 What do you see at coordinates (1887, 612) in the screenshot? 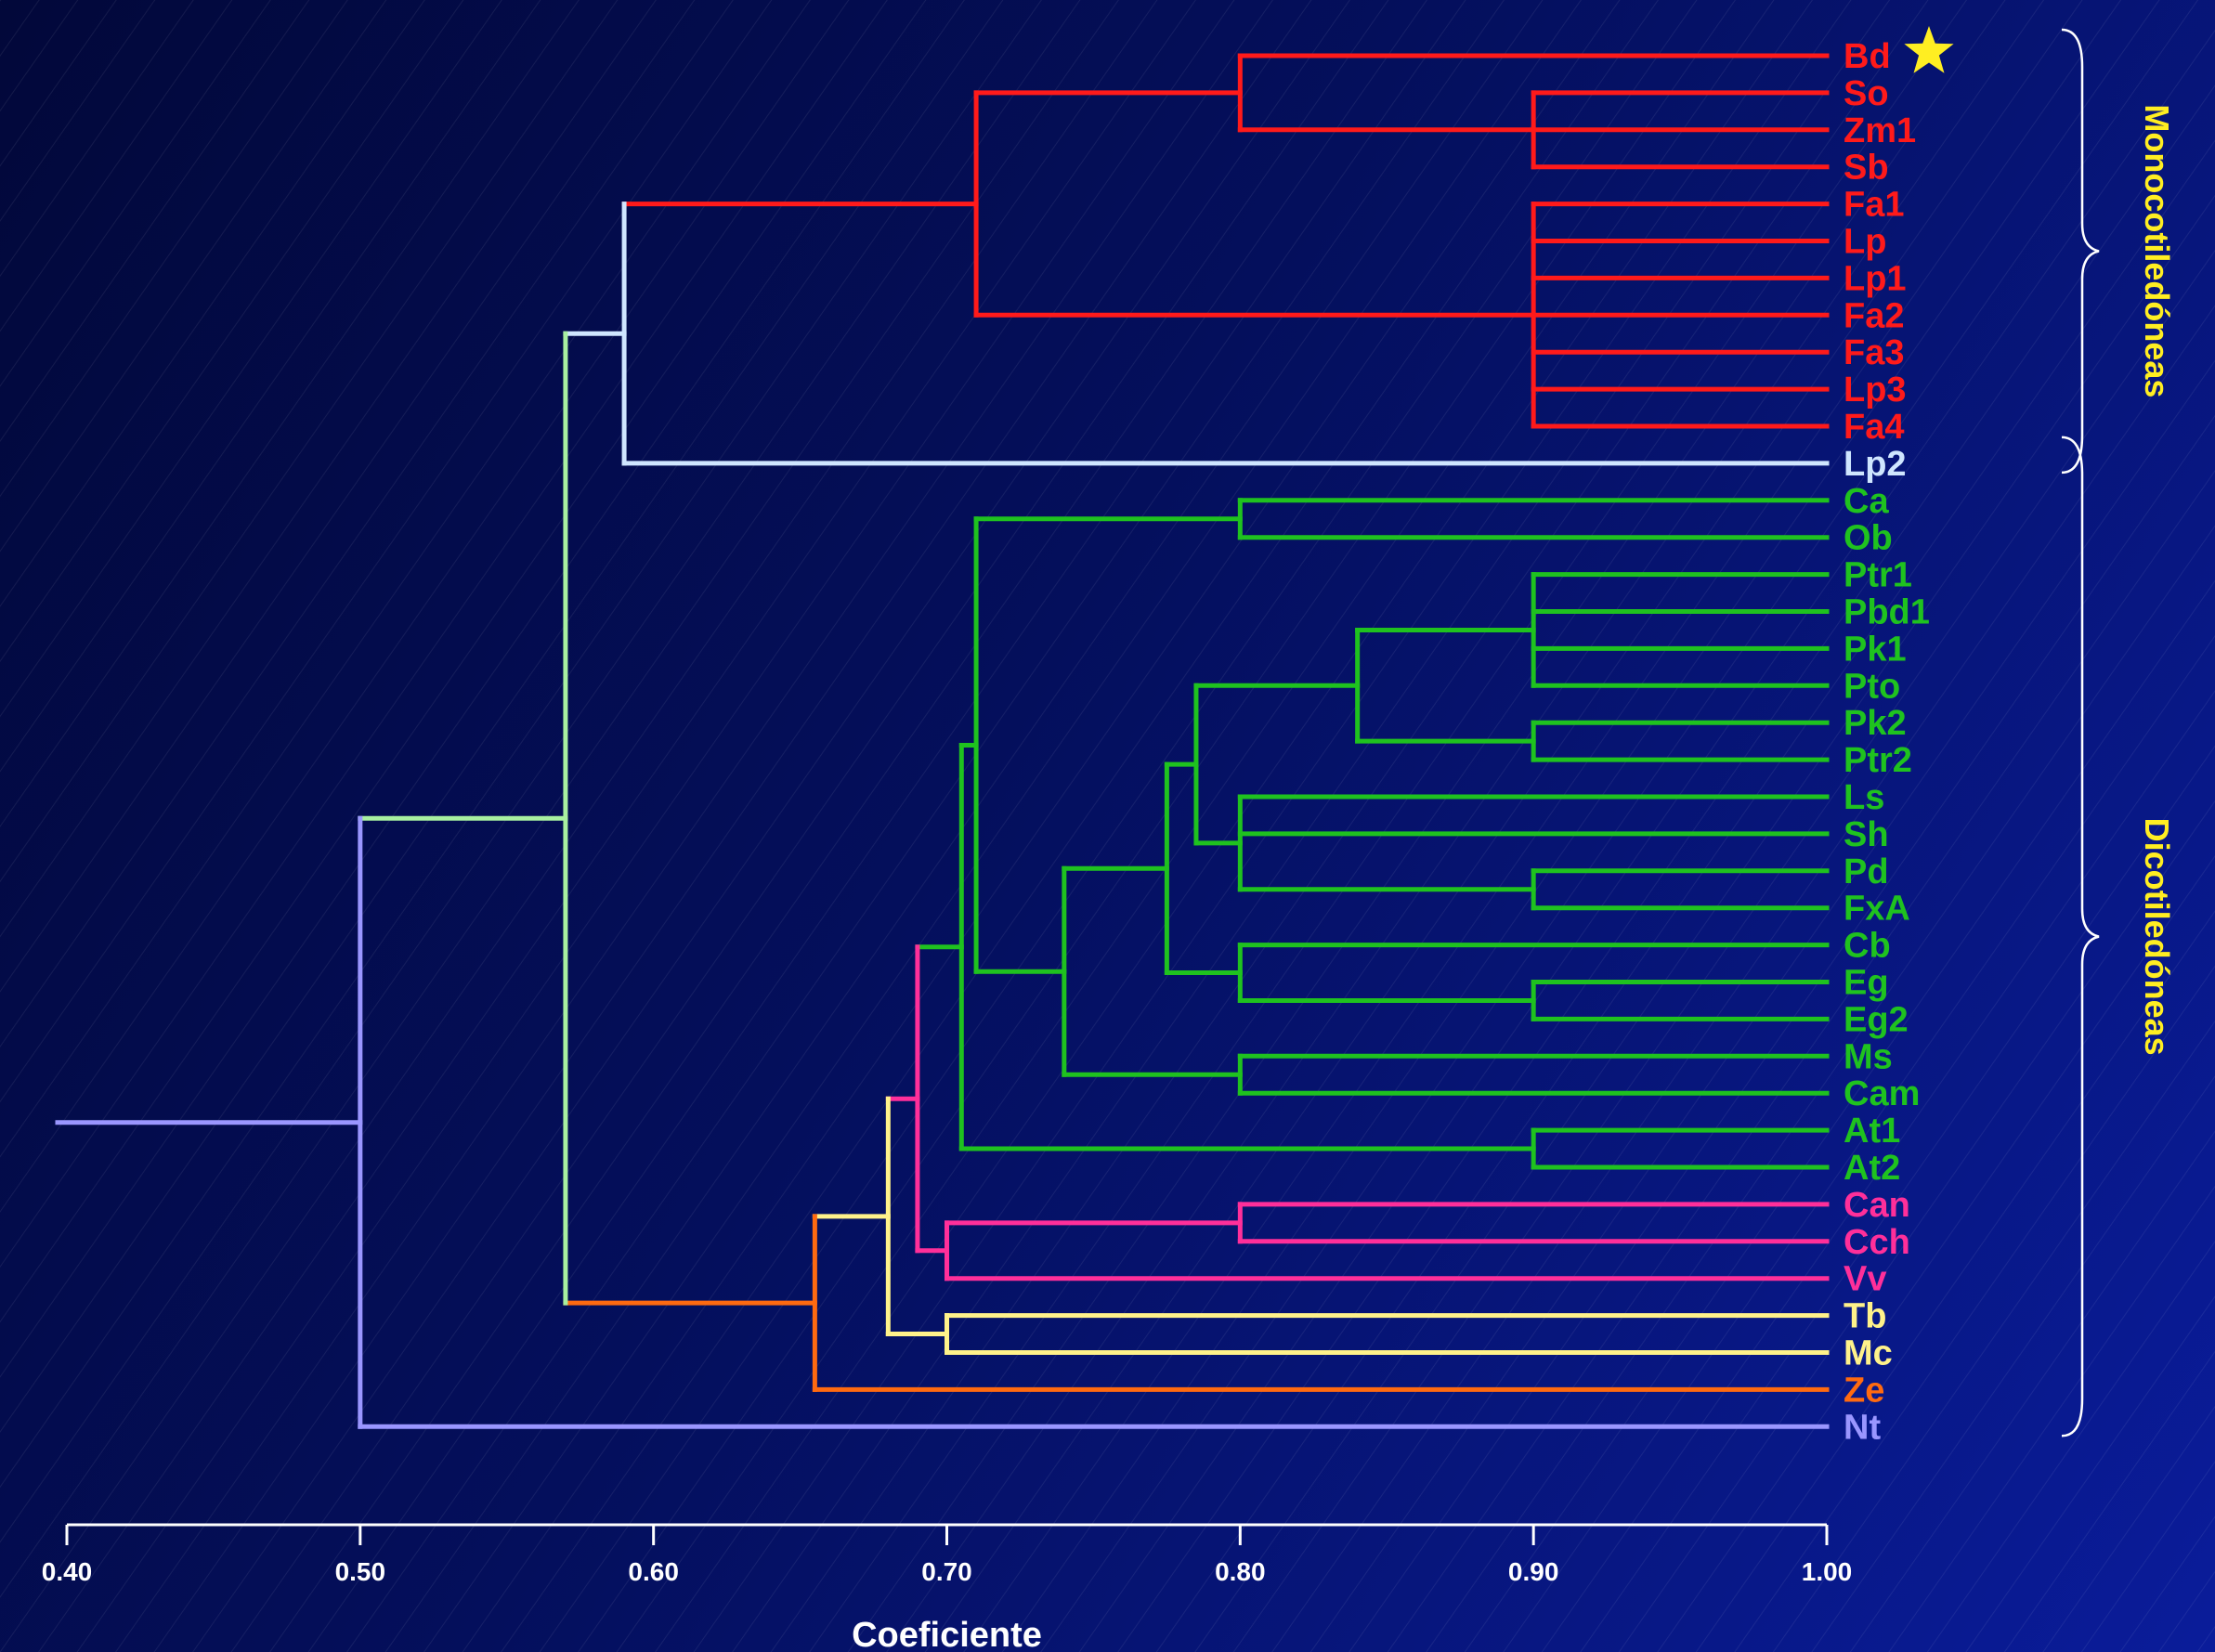
I see `leaf-label-pbd1: Pbd1` at bounding box center [1887, 612].